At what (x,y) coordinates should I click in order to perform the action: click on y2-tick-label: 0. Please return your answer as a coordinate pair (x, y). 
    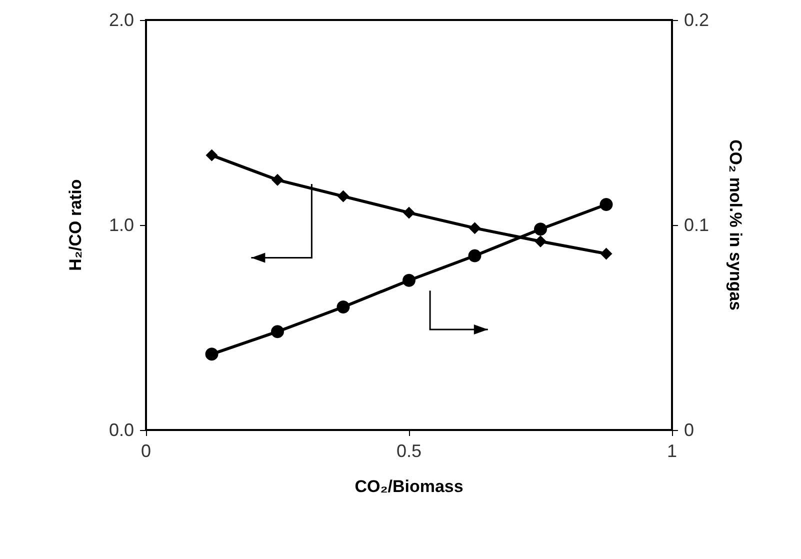
    Looking at the image, I should click on (689, 430).